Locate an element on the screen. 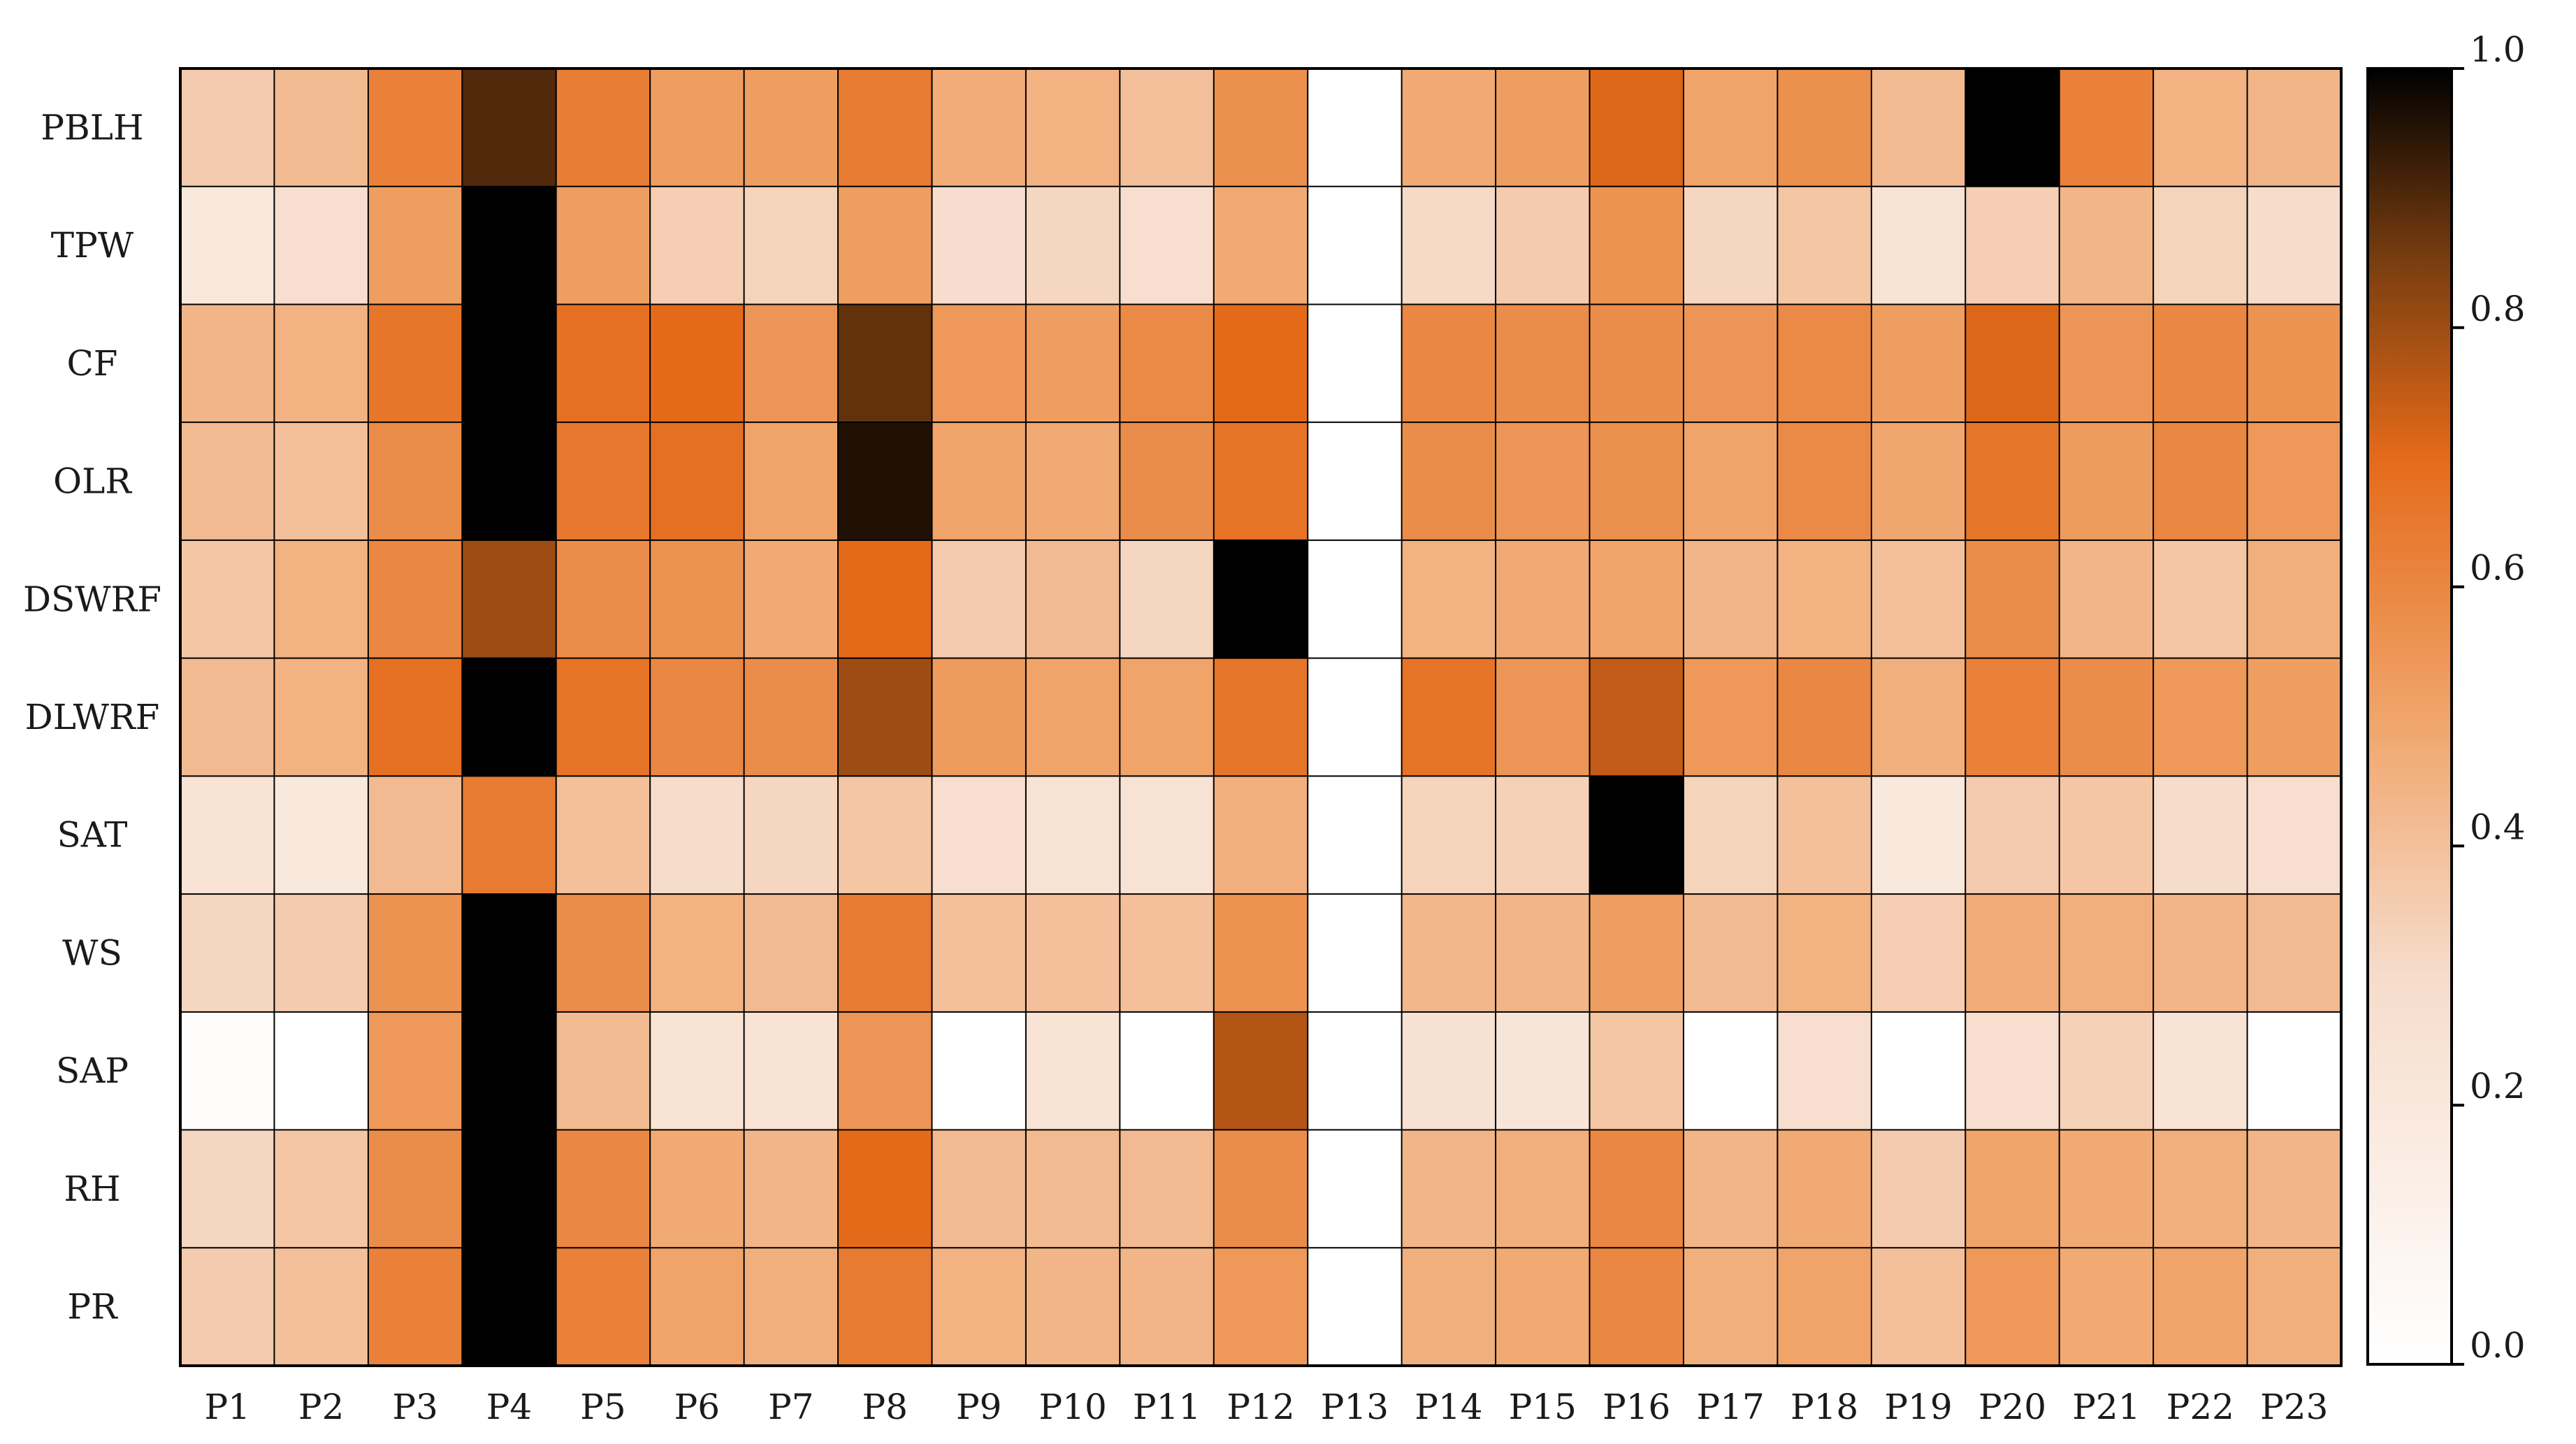 Image resolution: width=2576 pixels, height=1444 pixels. cell-pblh-p3 is located at coordinates (415, 128).